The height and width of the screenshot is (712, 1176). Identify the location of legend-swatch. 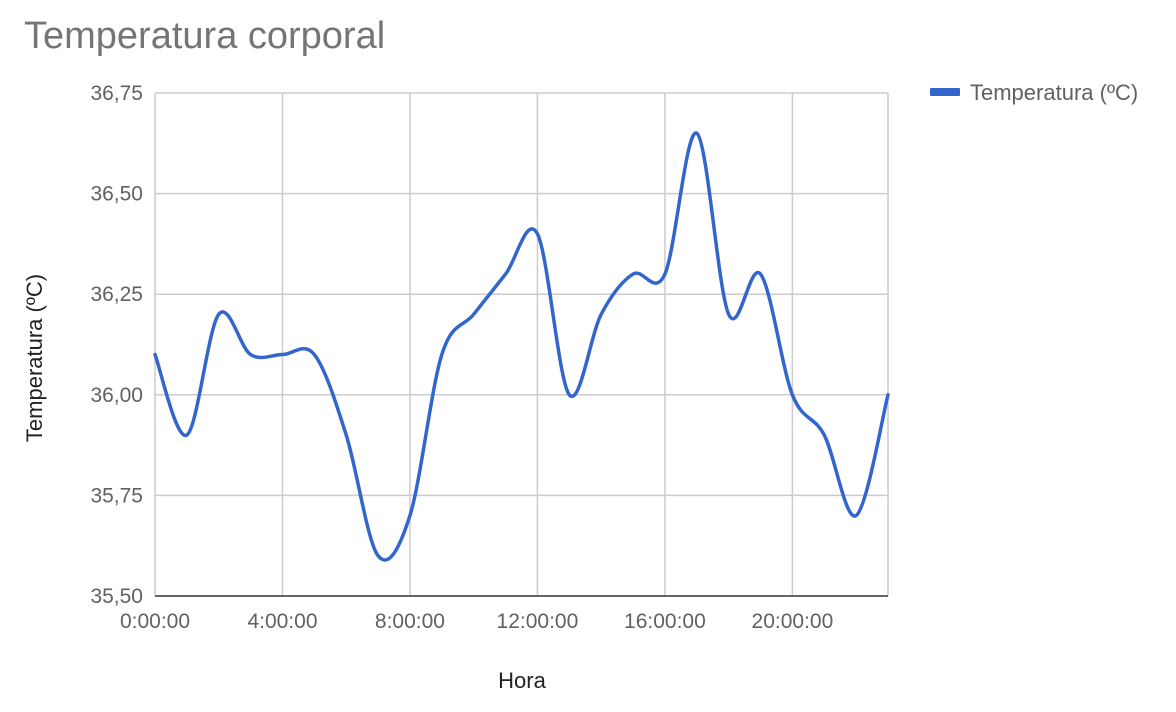
(945, 92).